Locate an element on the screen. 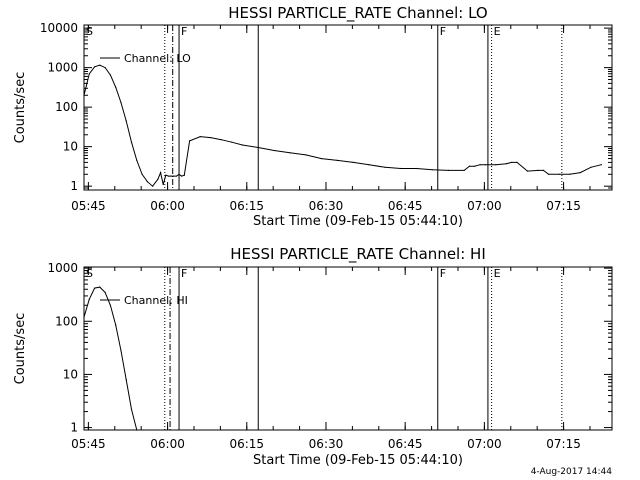 The height and width of the screenshot is (480, 640). legend-label: Channel: HI is located at coordinates (156, 300).